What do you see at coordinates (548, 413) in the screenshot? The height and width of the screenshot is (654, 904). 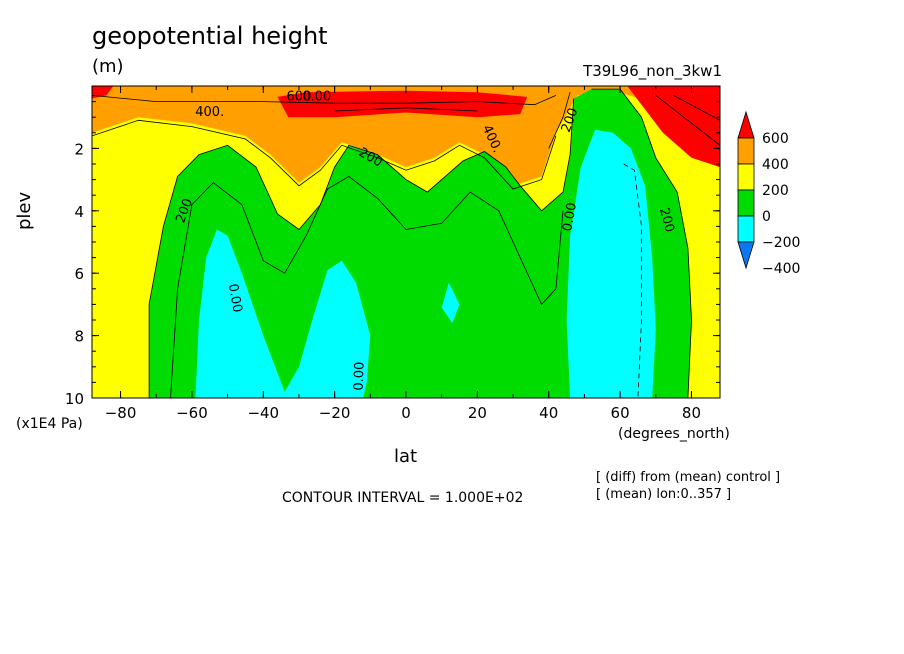 I see `x-tick-label: 40` at bounding box center [548, 413].